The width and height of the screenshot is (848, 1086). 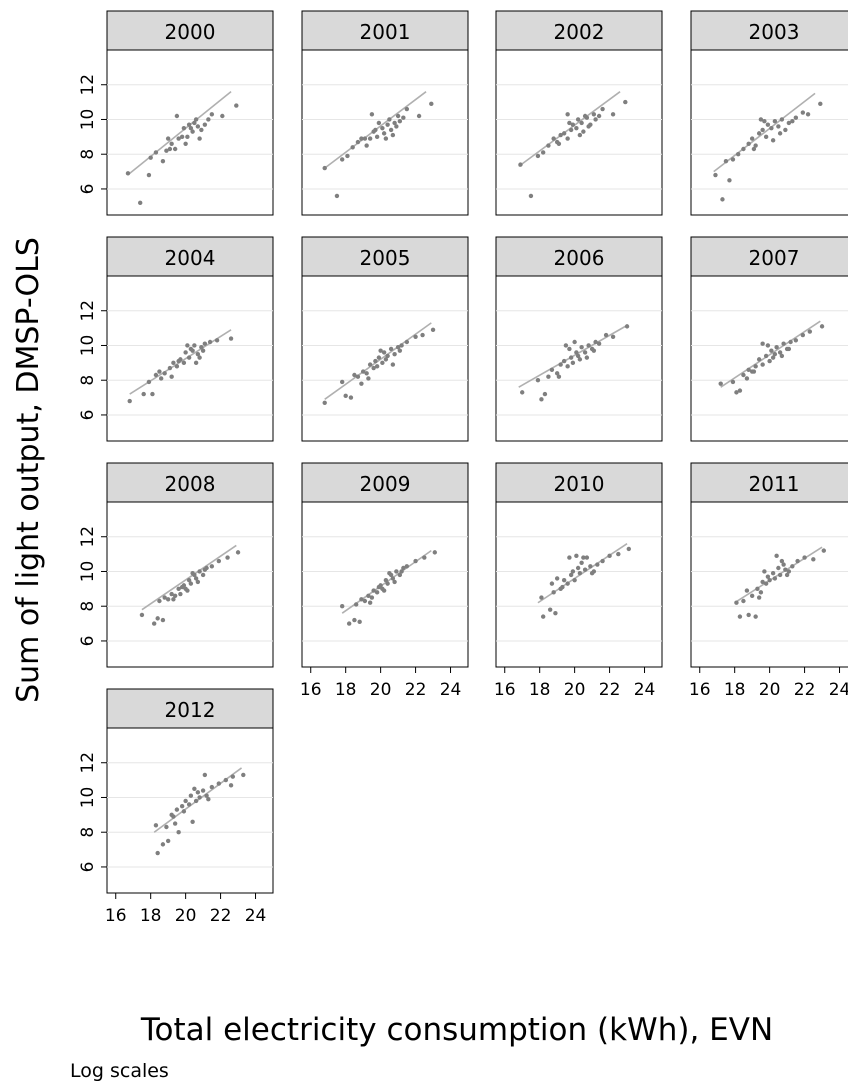 What do you see at coordinates (256, 916) in the screenshot?
I see `x-tick-label: 24` at bounding box center [256, 916].